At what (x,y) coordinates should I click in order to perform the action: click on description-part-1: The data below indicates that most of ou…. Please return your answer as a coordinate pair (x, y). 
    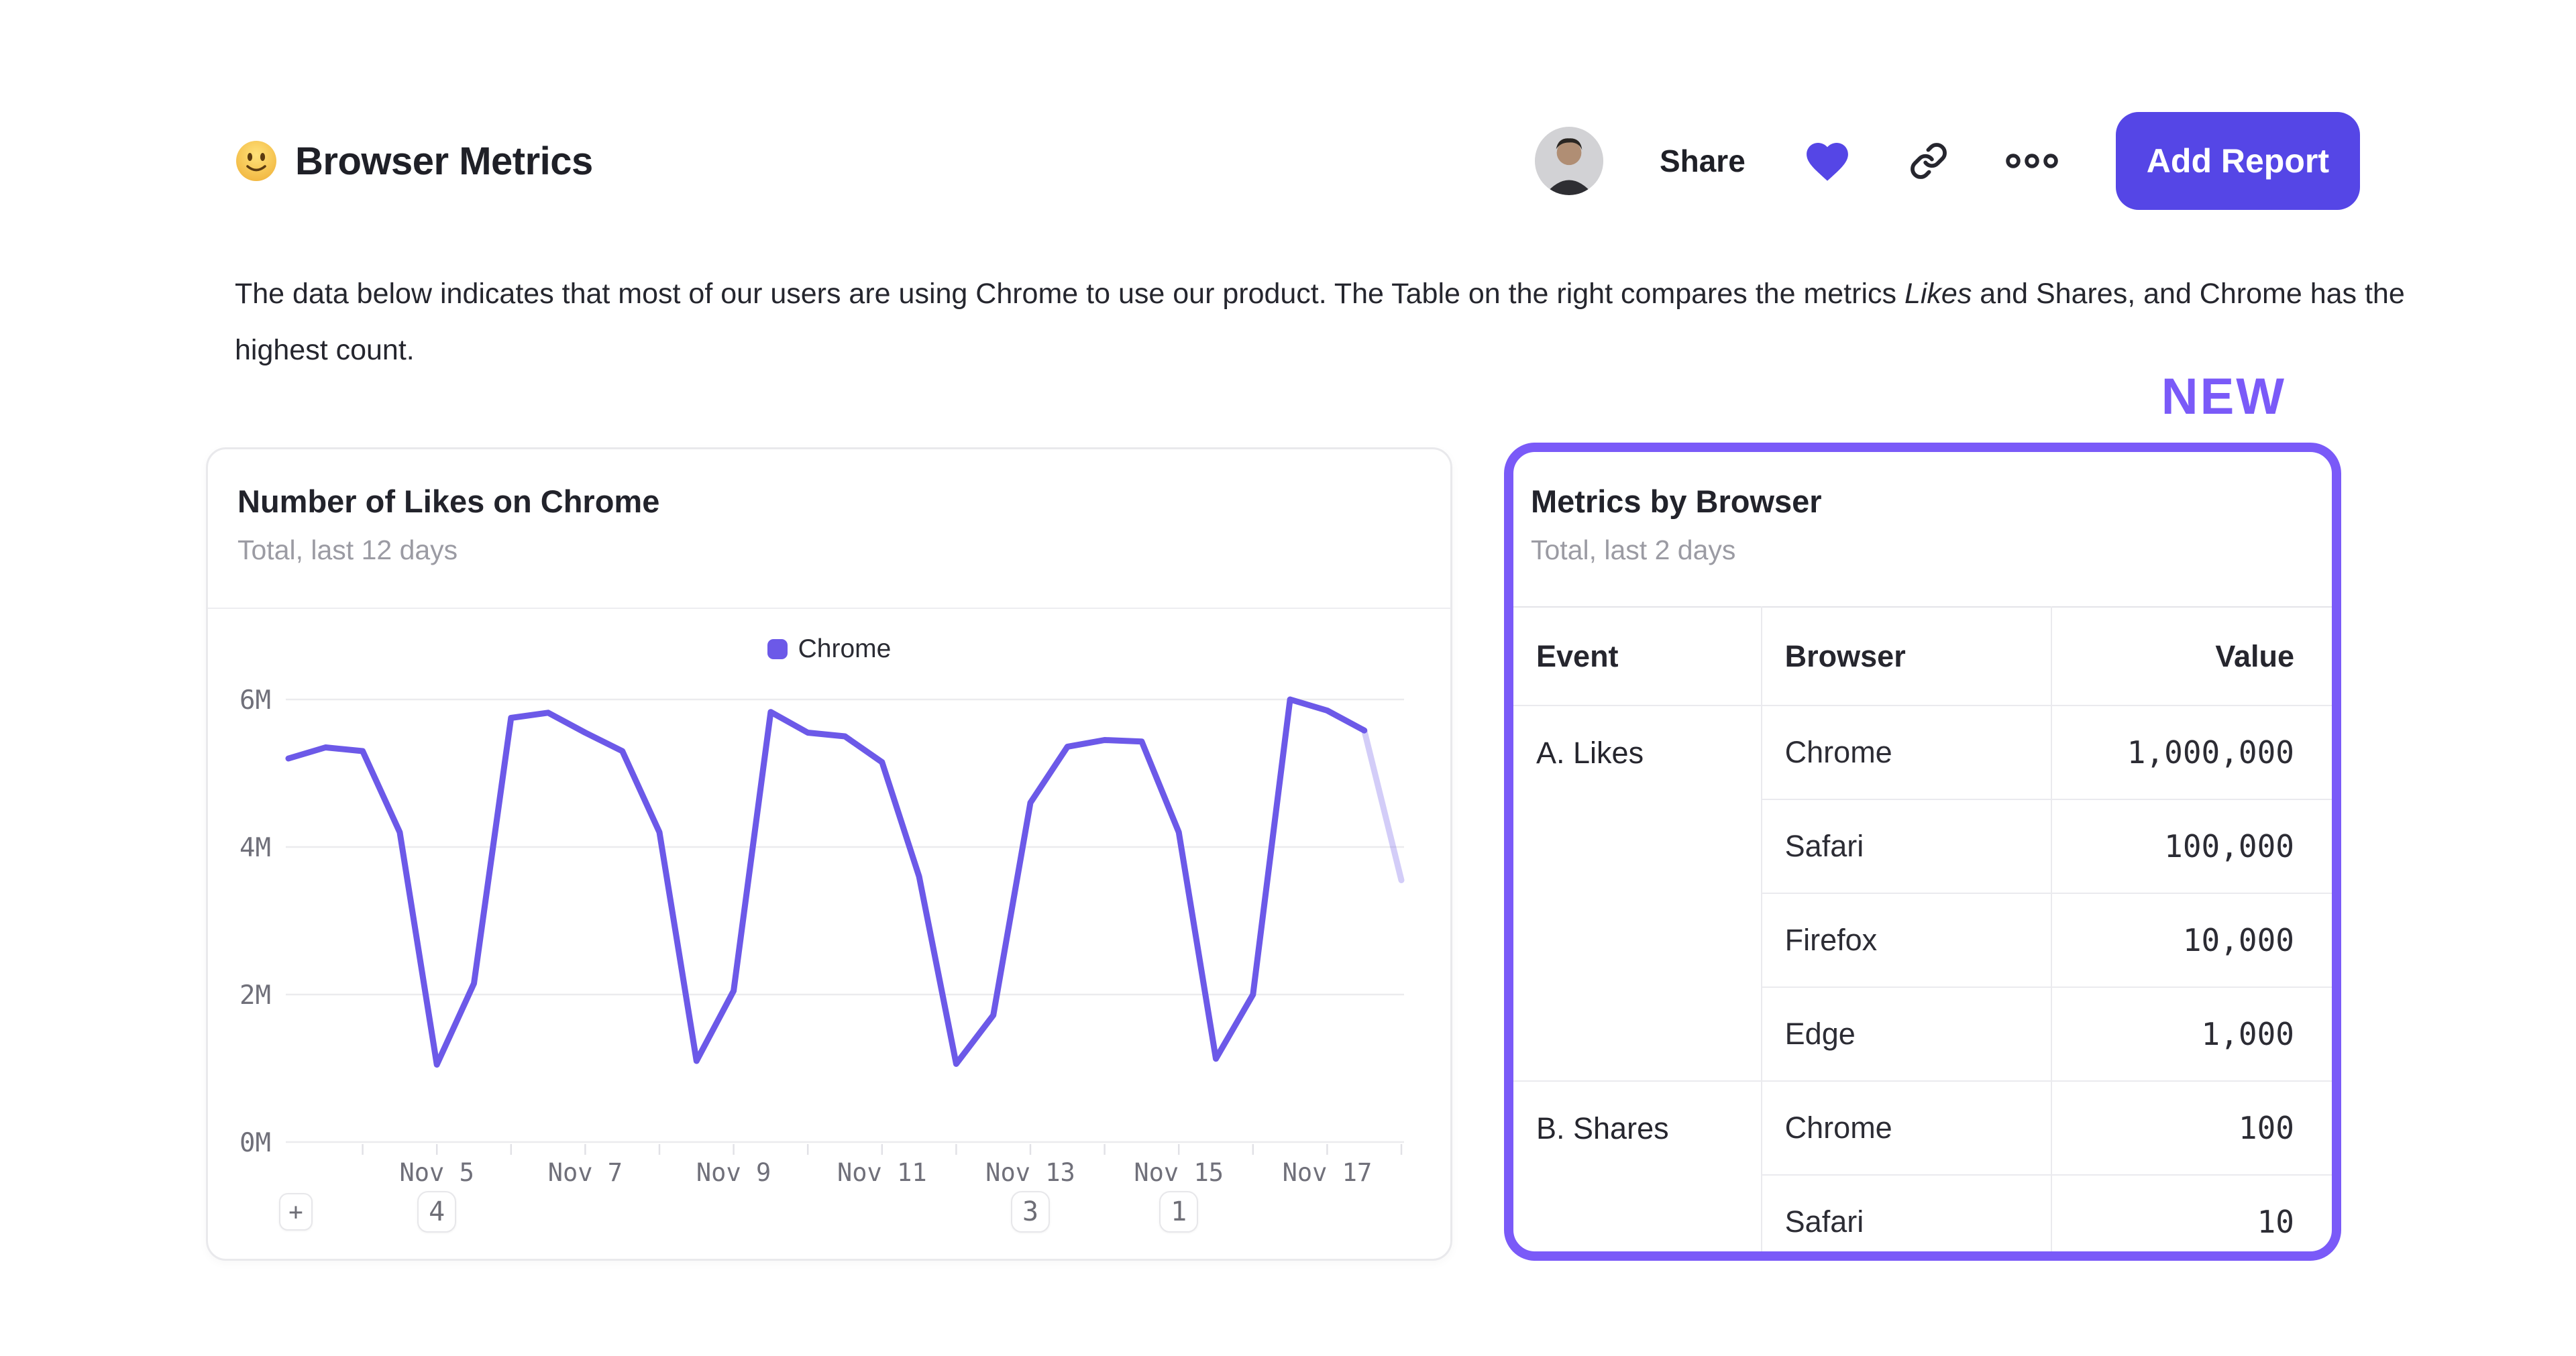
    Looking at the image, I should click on (1069, 294).